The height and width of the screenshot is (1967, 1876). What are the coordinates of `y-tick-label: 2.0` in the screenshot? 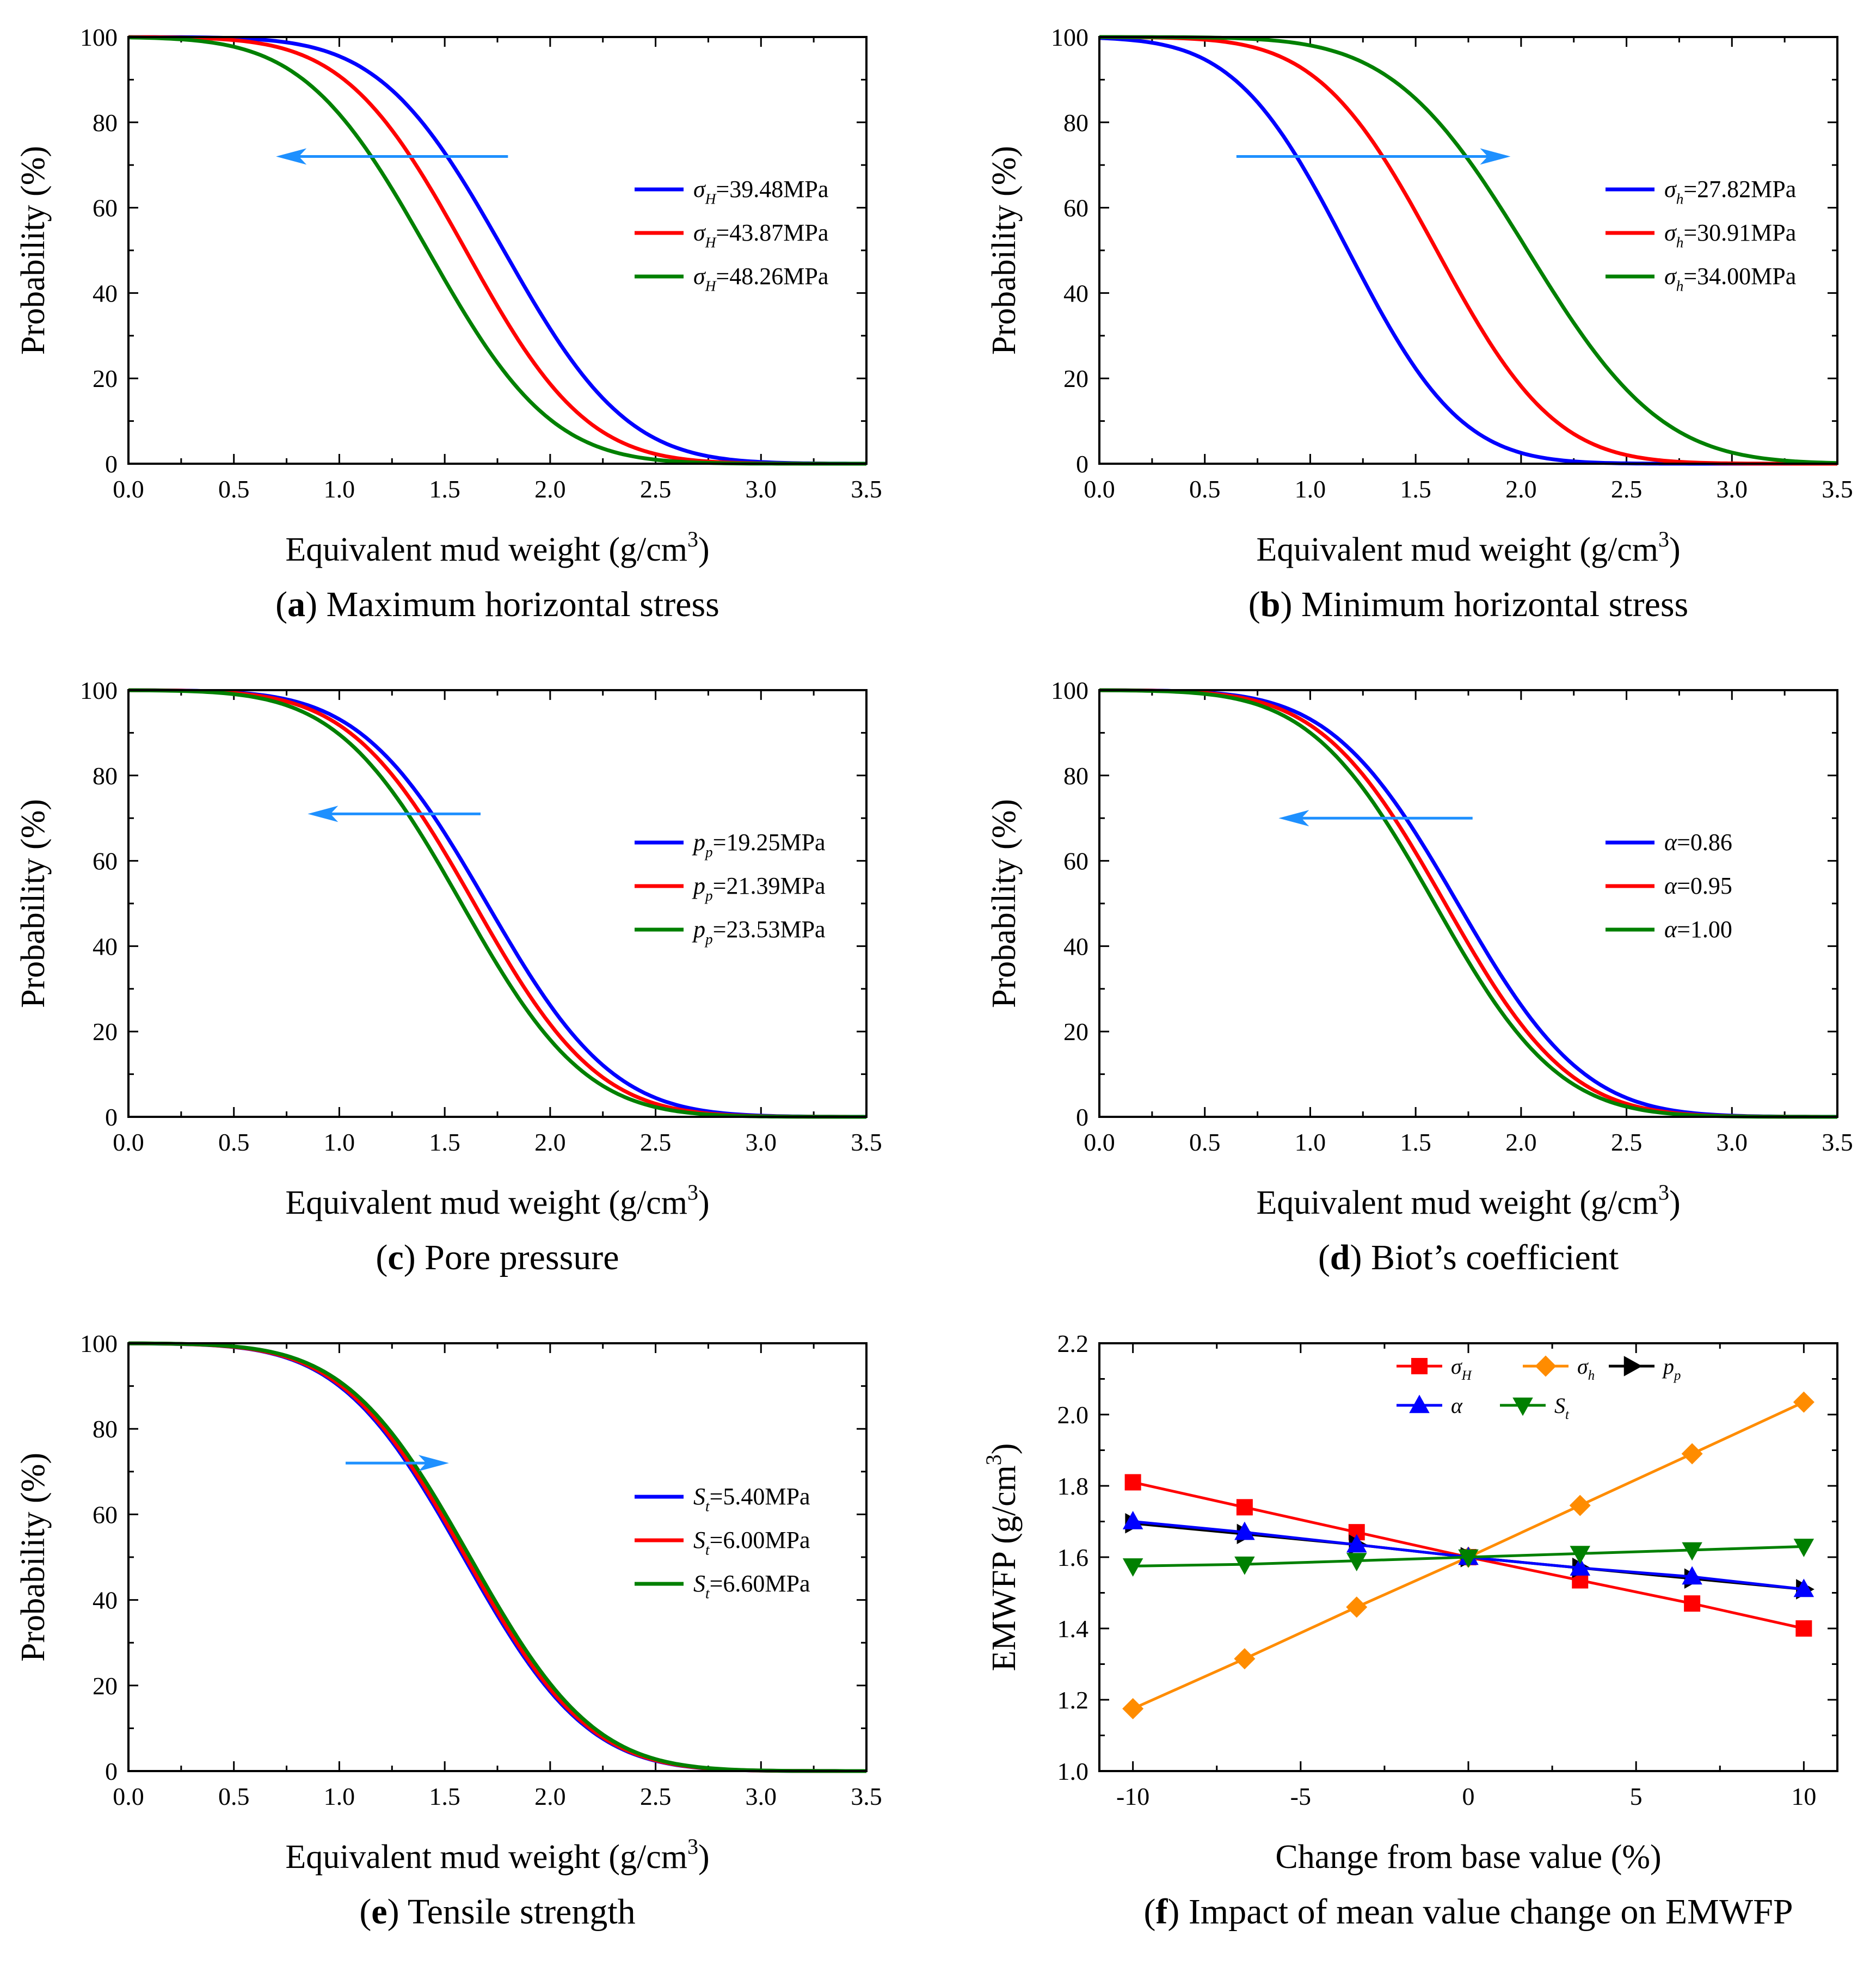 It's located at (1073, 1415).